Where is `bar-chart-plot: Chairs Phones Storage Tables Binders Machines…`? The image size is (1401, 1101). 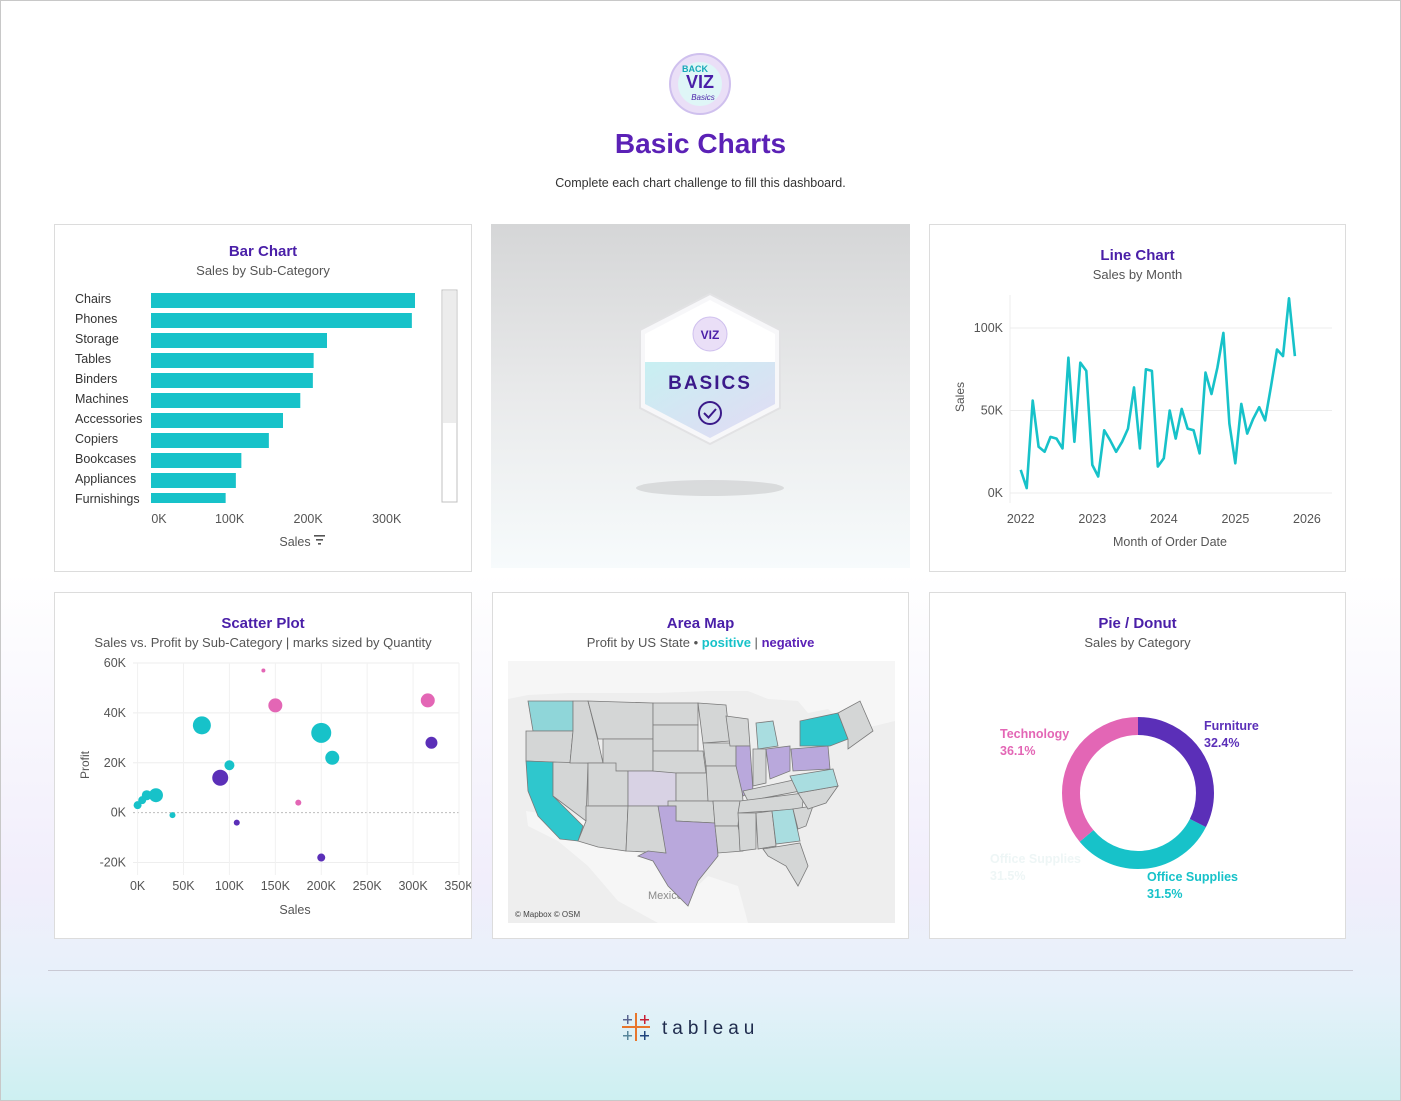
bar-chart-plot: Chairs Phones Storage Tables Binders Machines… is located at coordinates (266, 419).